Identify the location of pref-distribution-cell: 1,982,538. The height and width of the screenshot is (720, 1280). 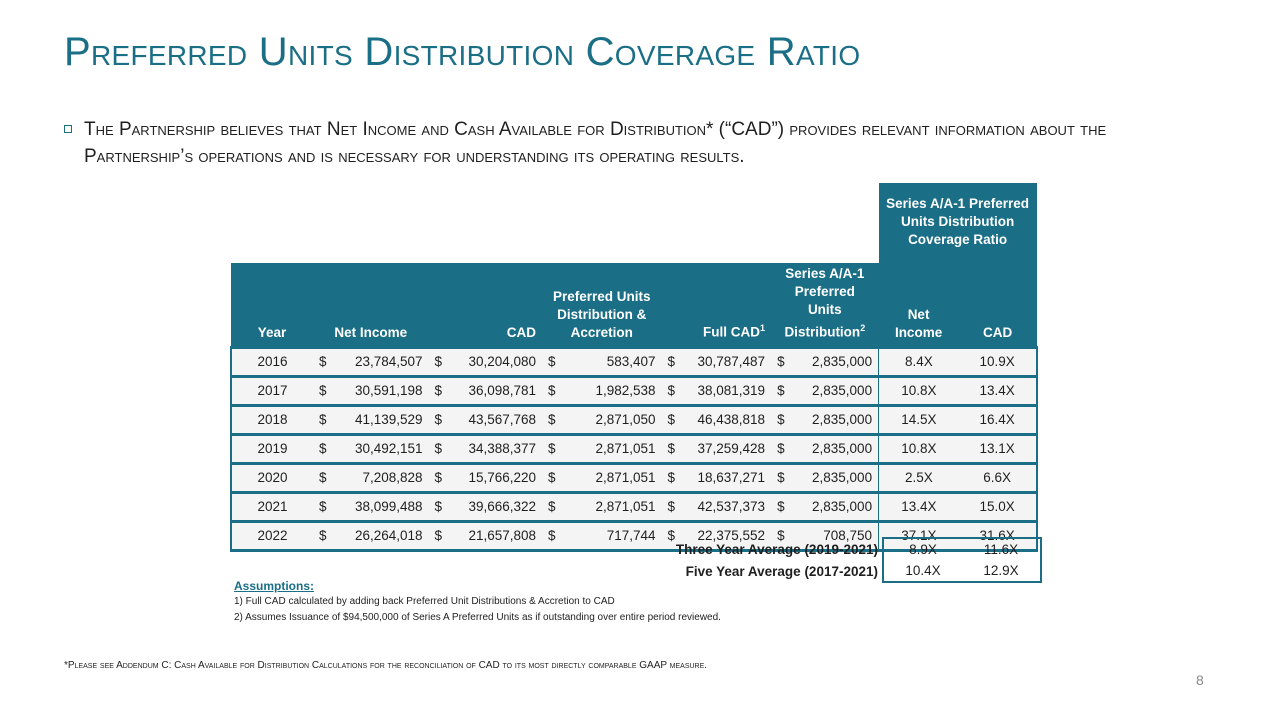
(611, 389).